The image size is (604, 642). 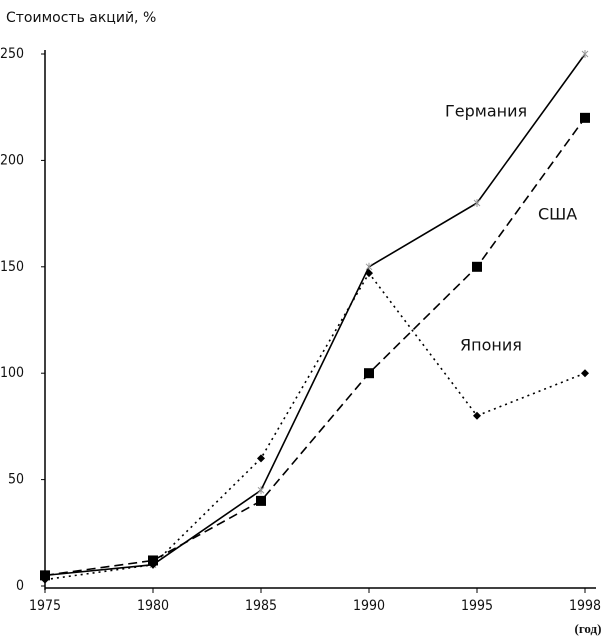 I want to click on y-tick-label: 250, so click(x=12, y=54).